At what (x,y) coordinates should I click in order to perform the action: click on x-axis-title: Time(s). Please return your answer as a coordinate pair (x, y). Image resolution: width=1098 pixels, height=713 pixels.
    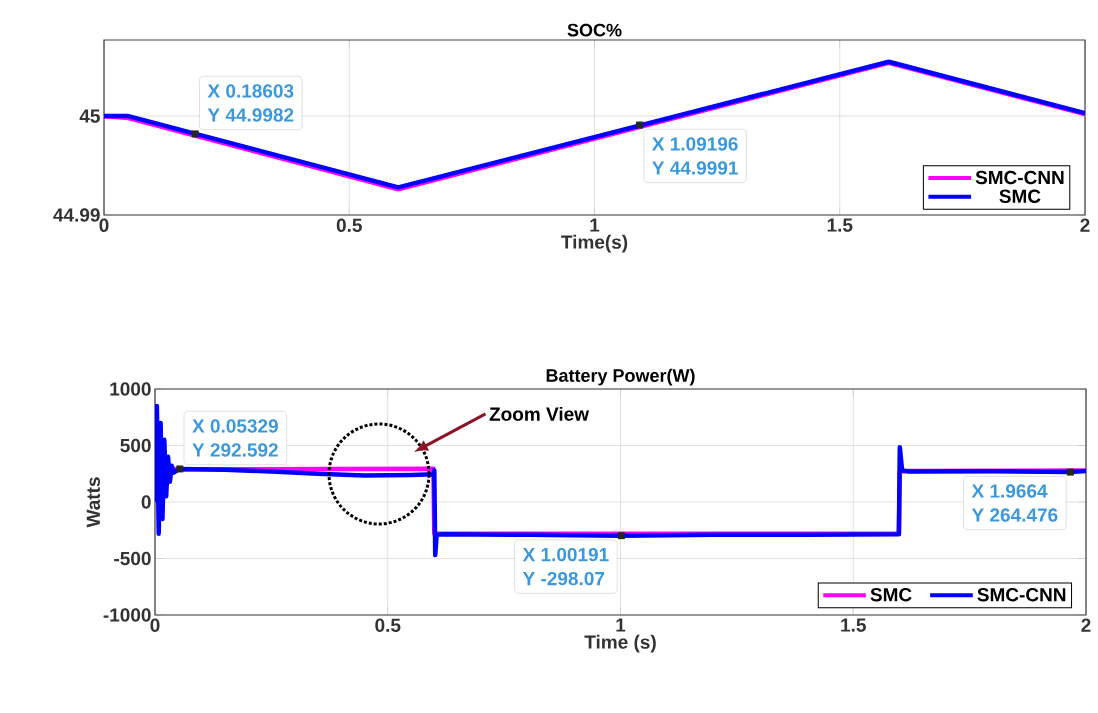
    Looking at the image, I should click on (594, 243).